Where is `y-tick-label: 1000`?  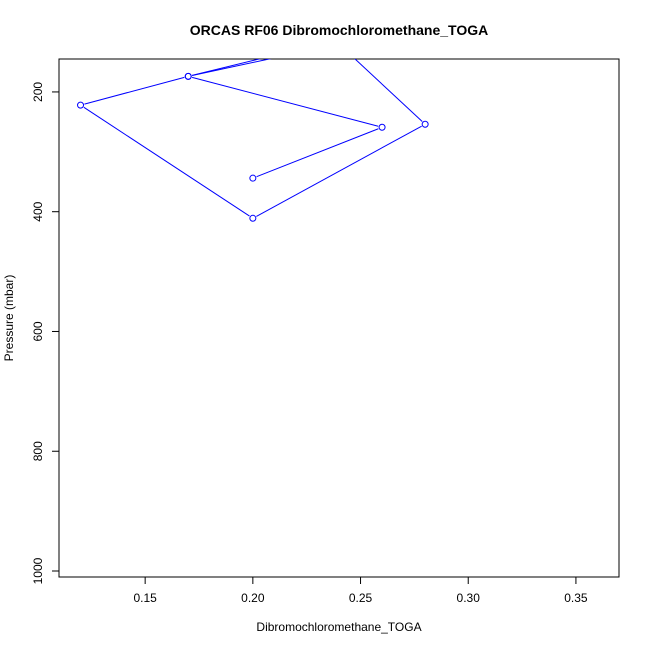
y-tick-label: 1000 is located at coordinates (38, 570).